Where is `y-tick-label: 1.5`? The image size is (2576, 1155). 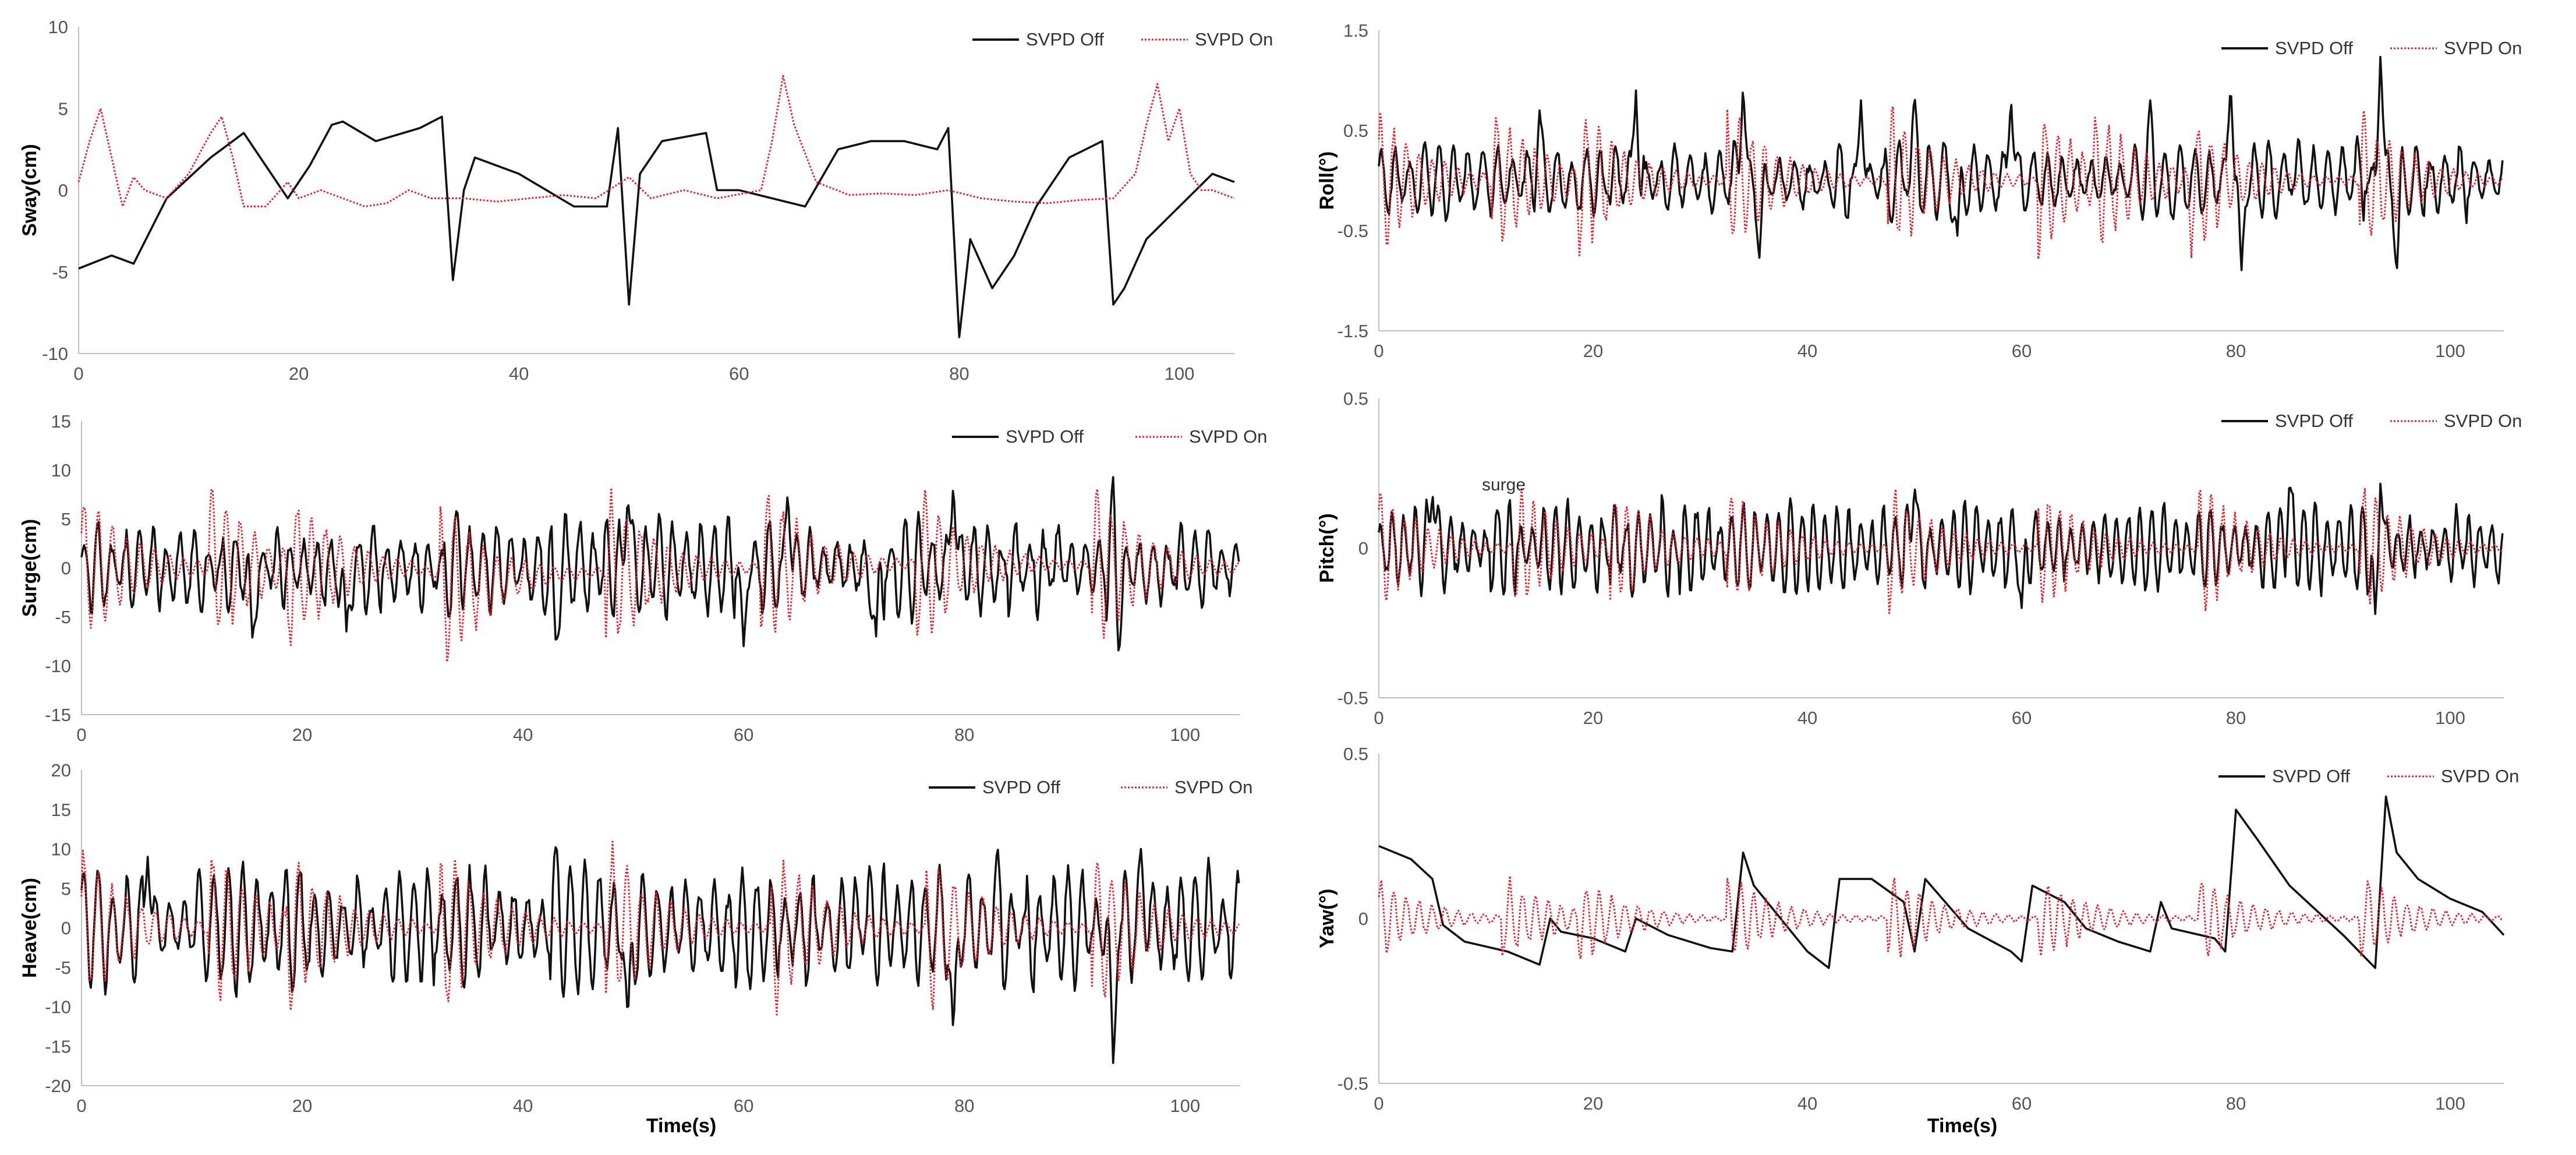
y-tick-label: 1.5 is located at coordinates (1355, 31).